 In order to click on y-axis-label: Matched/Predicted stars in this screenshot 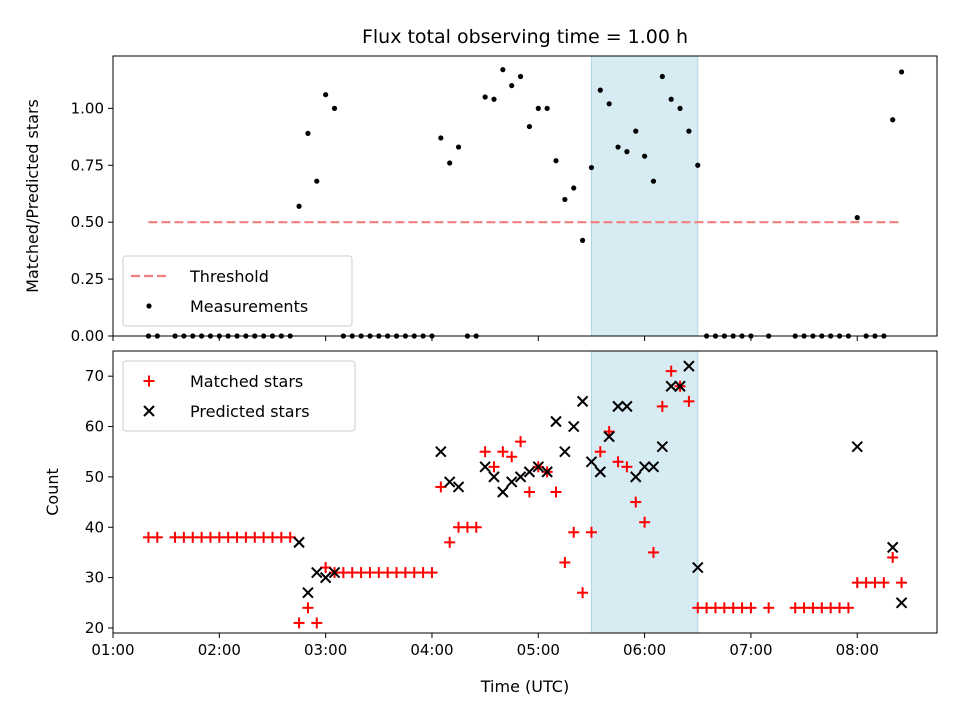, I will do `click(32, 196)`.